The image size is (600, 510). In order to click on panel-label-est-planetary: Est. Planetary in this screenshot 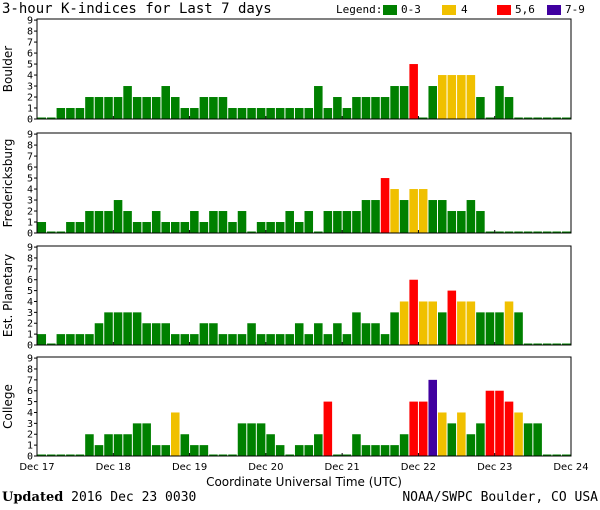, I will do `click(8, 295)`.